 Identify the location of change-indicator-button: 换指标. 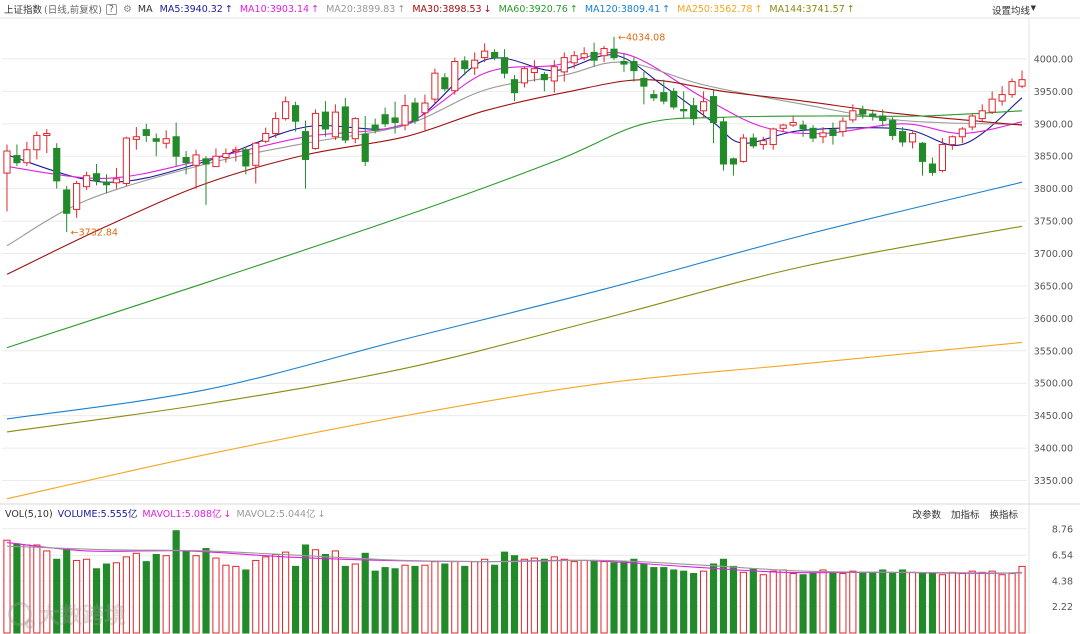
(1003, 515).